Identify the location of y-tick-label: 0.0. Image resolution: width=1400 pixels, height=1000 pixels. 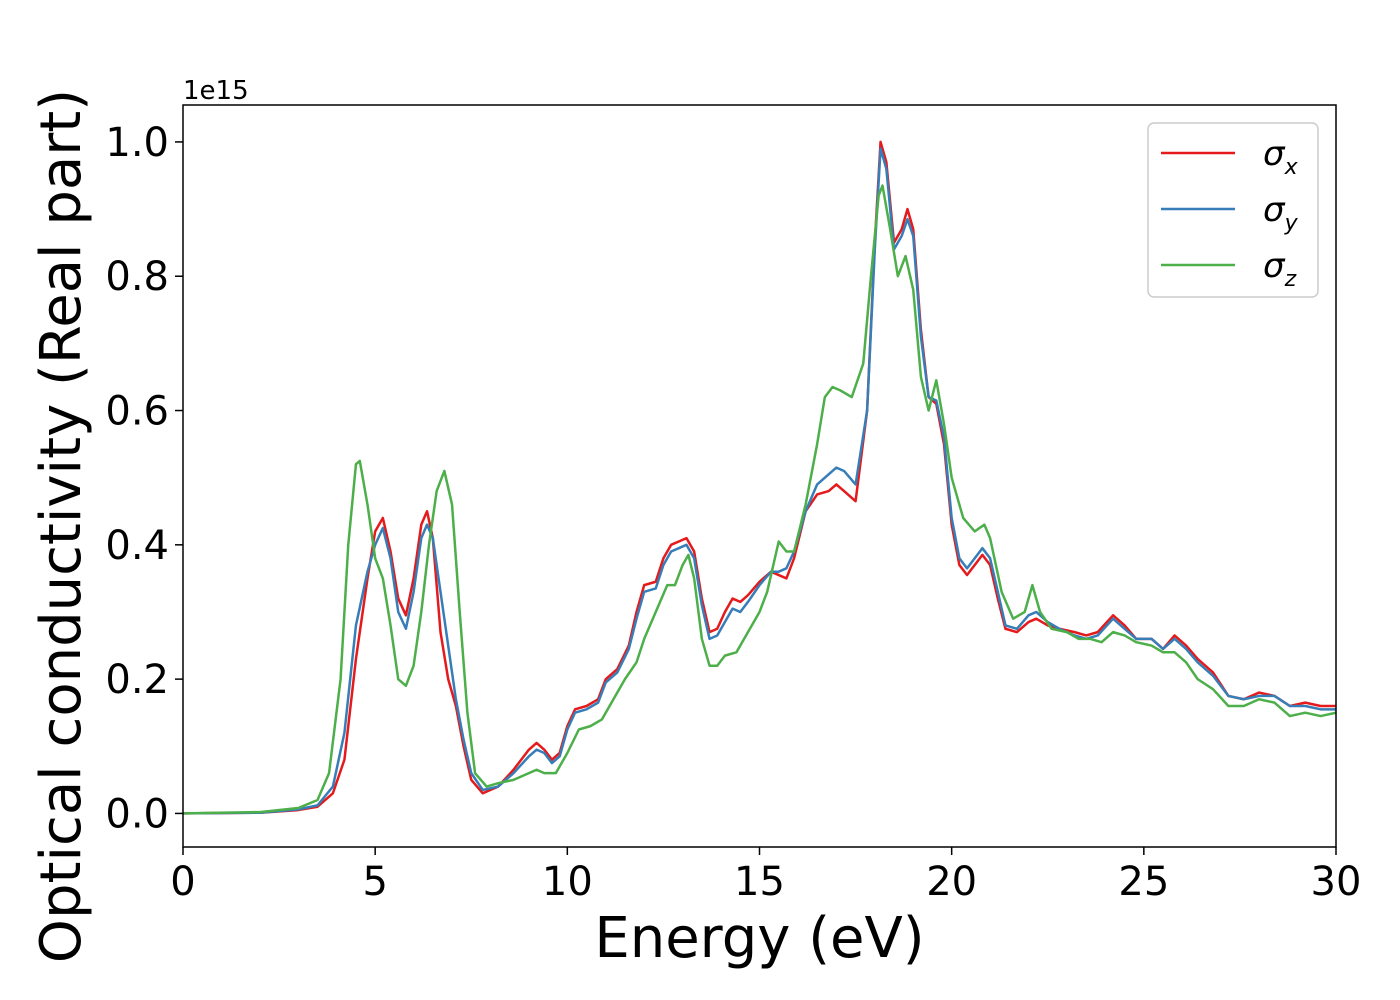
(137, 814).